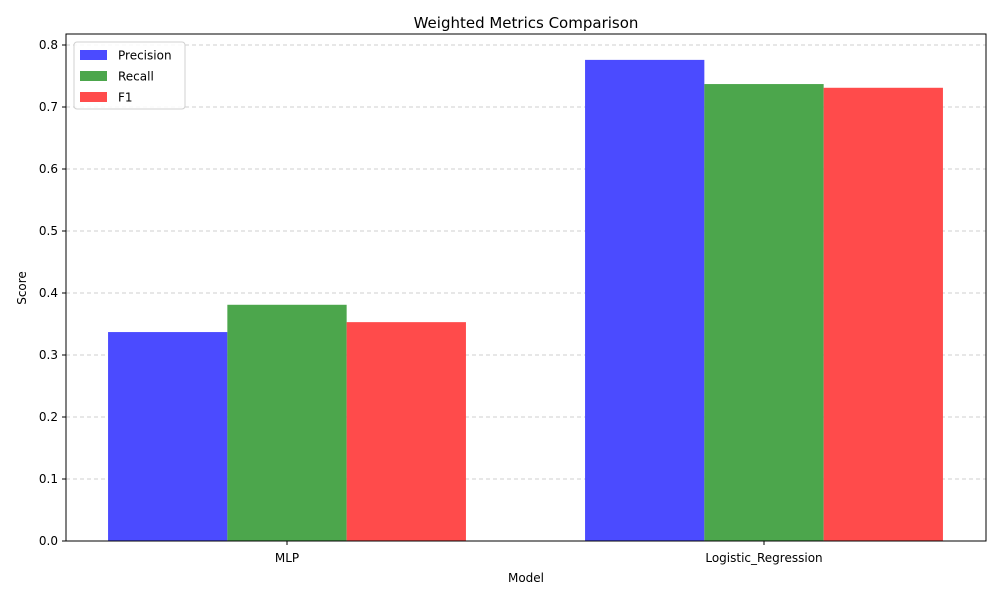 The height and width of the screenshot is (604, 1000). What do you see at coordinates (48, 45) in the screenshot?
I see `y-tick-label: 0.8` at bounding box center [48, 45].